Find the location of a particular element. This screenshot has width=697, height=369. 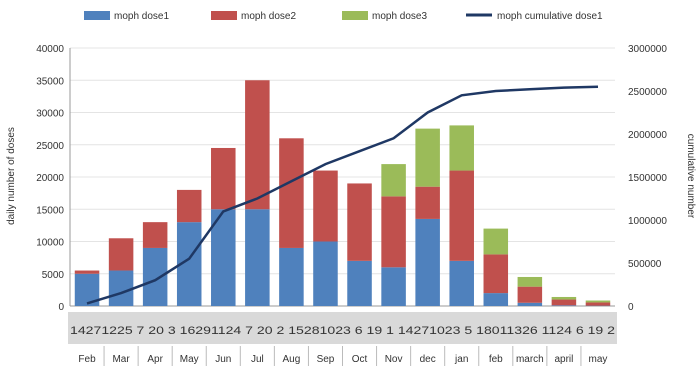

legend-label-dose2: moph dose2 is located at coordinates (268, 16).